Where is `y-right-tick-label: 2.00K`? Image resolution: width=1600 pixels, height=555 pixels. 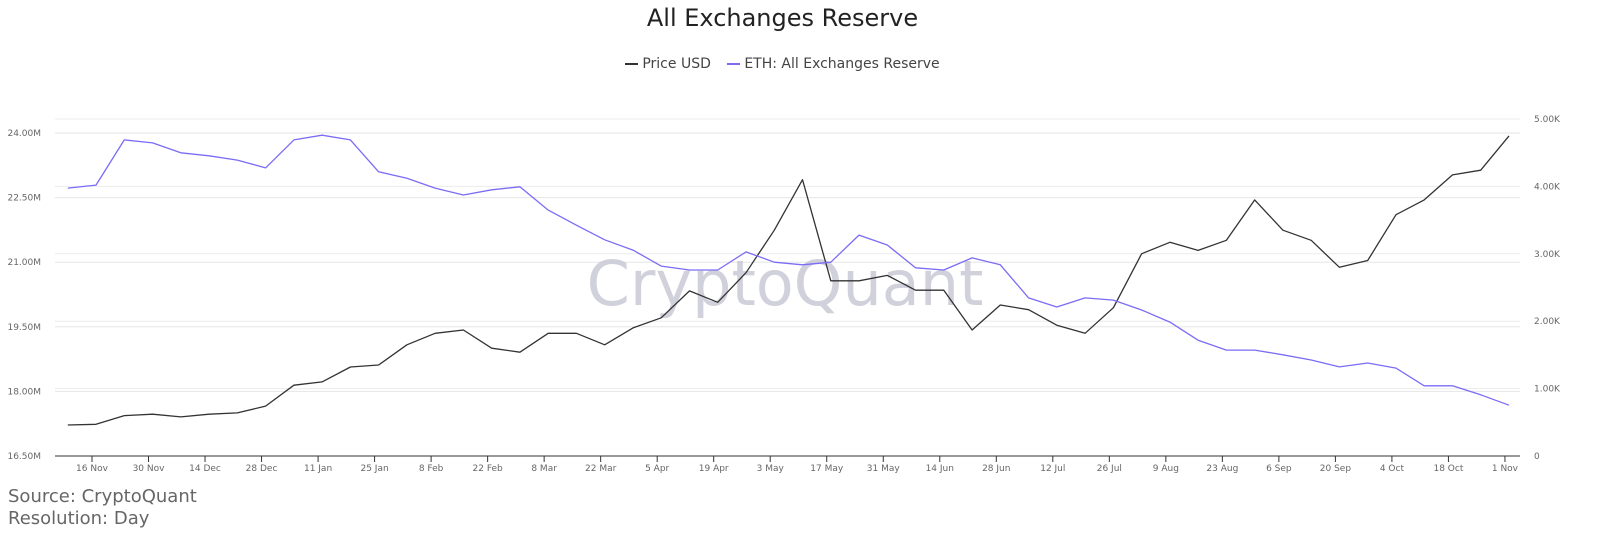
y-right-tick-label: 2.00K is located at coordinates (1547, 322).